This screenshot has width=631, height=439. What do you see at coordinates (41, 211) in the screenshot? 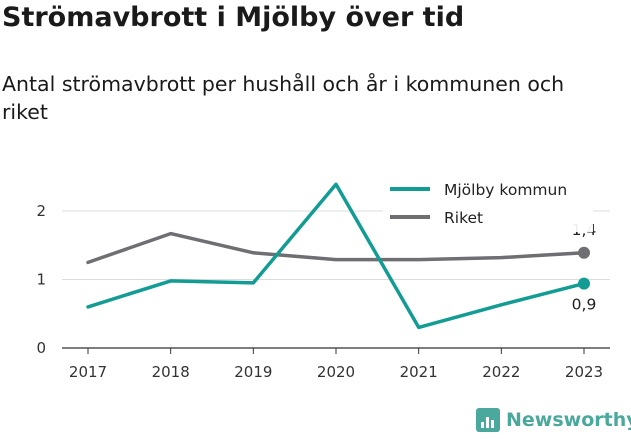
I see `y-tick-label: 2` at bounding box center [41, 211].